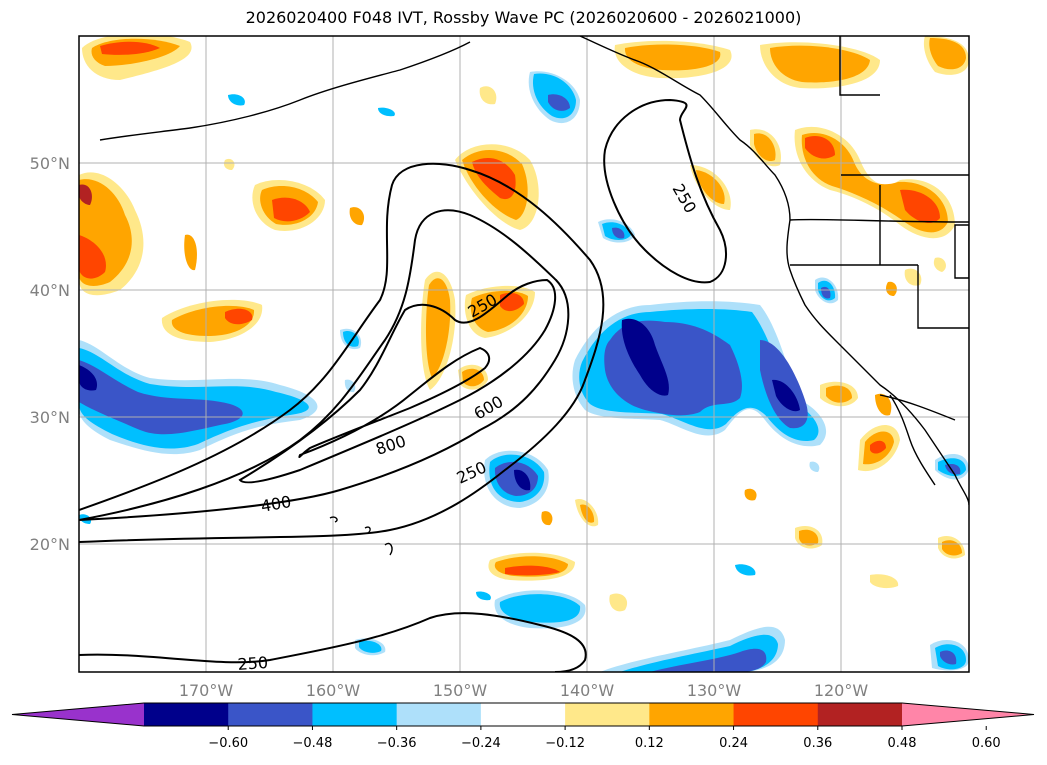 Image resolution: width=1047 pixels, height=765 pixels. I want to click on colorbar-extend-max, so click(968, 714).